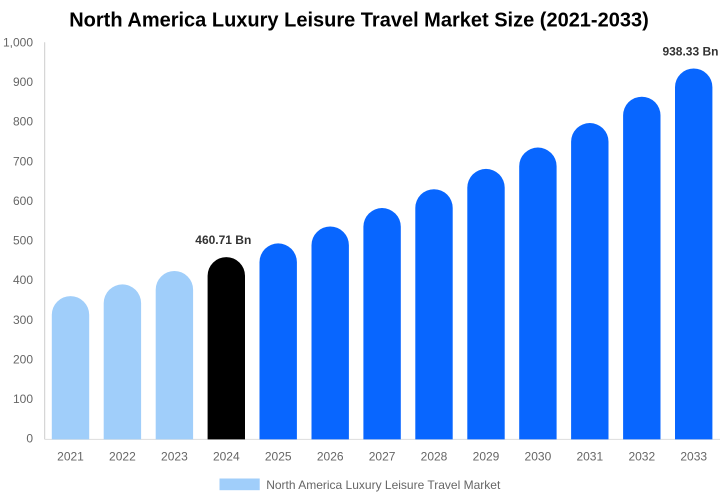  Describe the element at coordinates (693, 457) in the screenshot. I see `svg-text: 2033` at that location.